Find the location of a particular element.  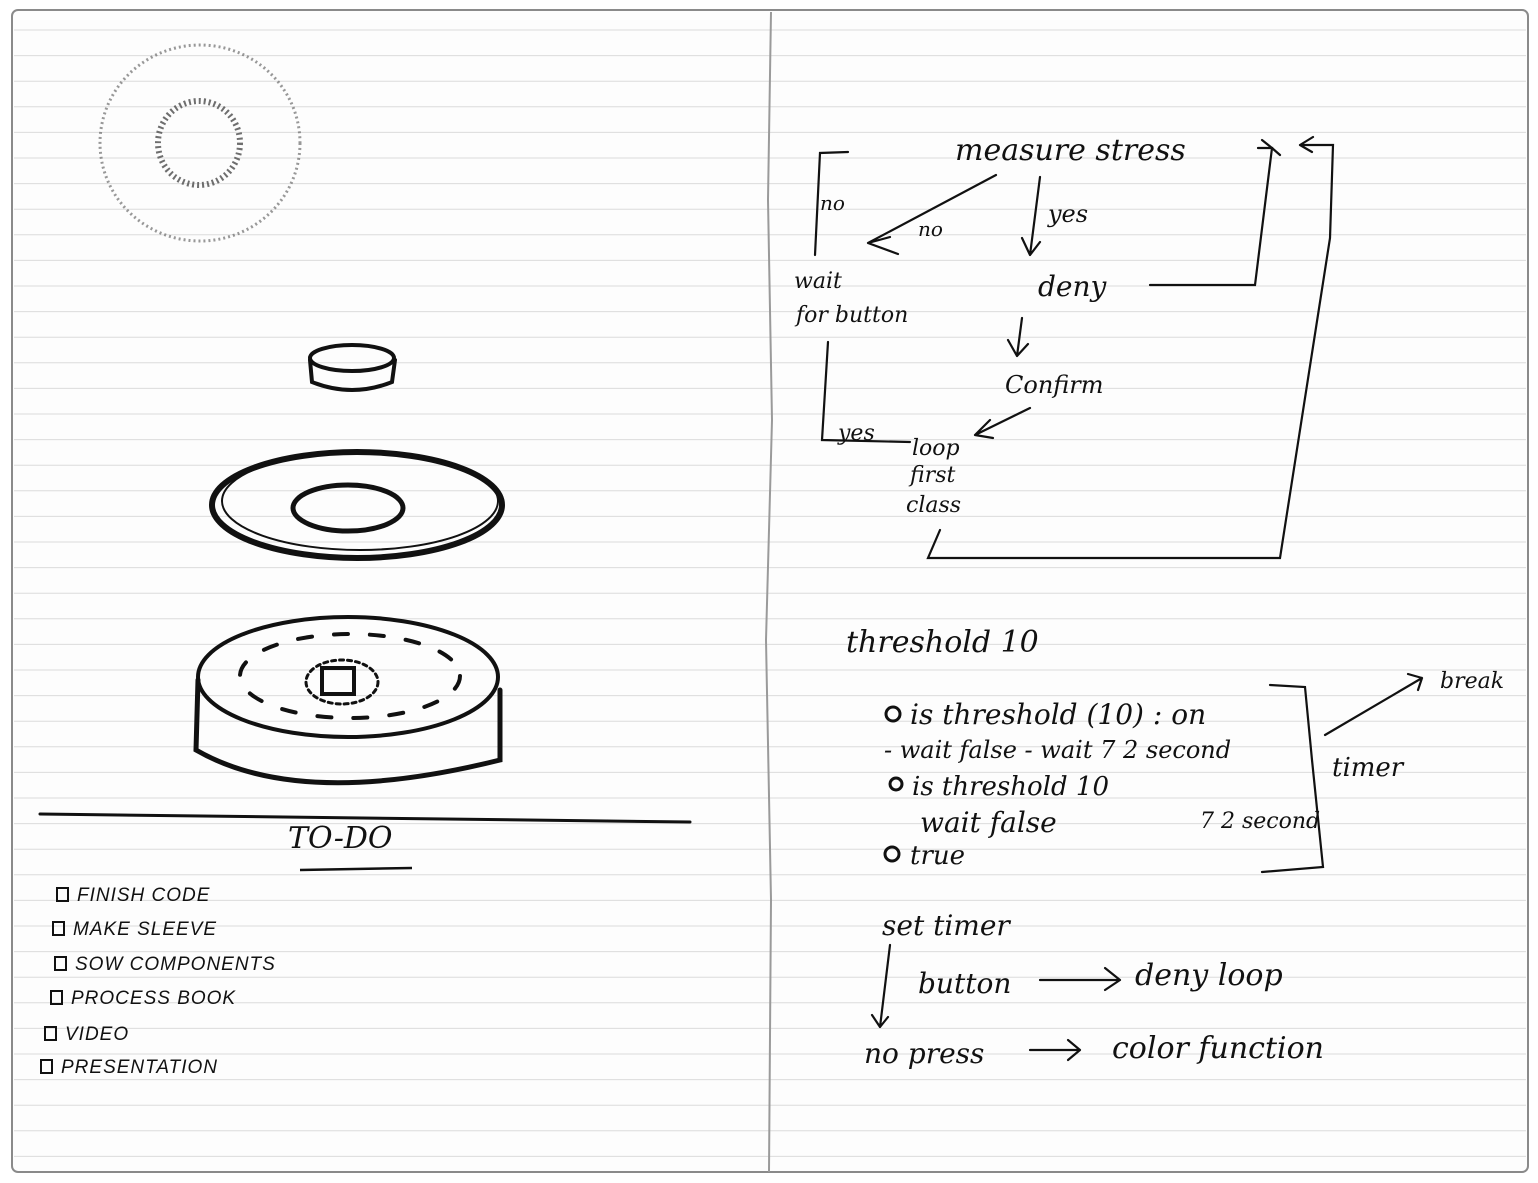

confirm-label: Confirm is located at coordinates (1054, 385).